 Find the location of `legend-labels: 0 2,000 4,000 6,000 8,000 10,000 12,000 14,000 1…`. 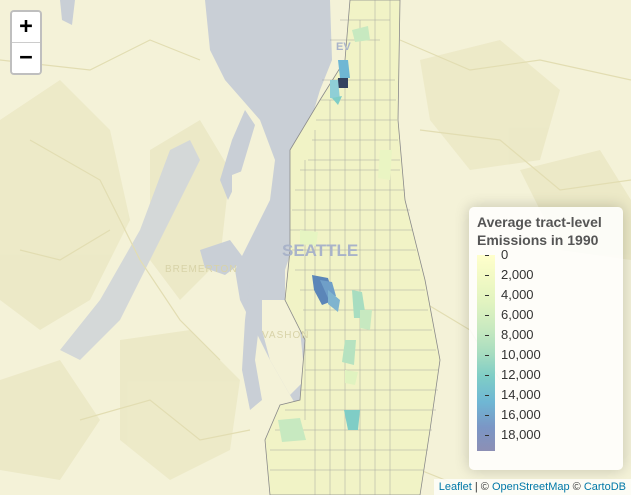

legend-labels: 0 2,000 4,000 6,000 8,000 10,000 12,000 14,000 1… is located at coordinates (550, 350).